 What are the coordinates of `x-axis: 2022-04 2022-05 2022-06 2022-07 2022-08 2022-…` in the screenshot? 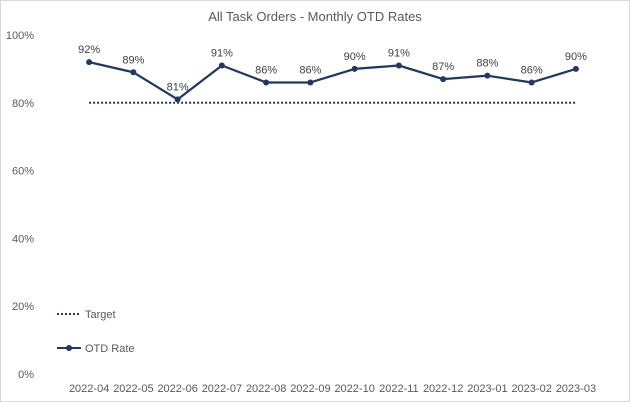 It's located at (332, 389).